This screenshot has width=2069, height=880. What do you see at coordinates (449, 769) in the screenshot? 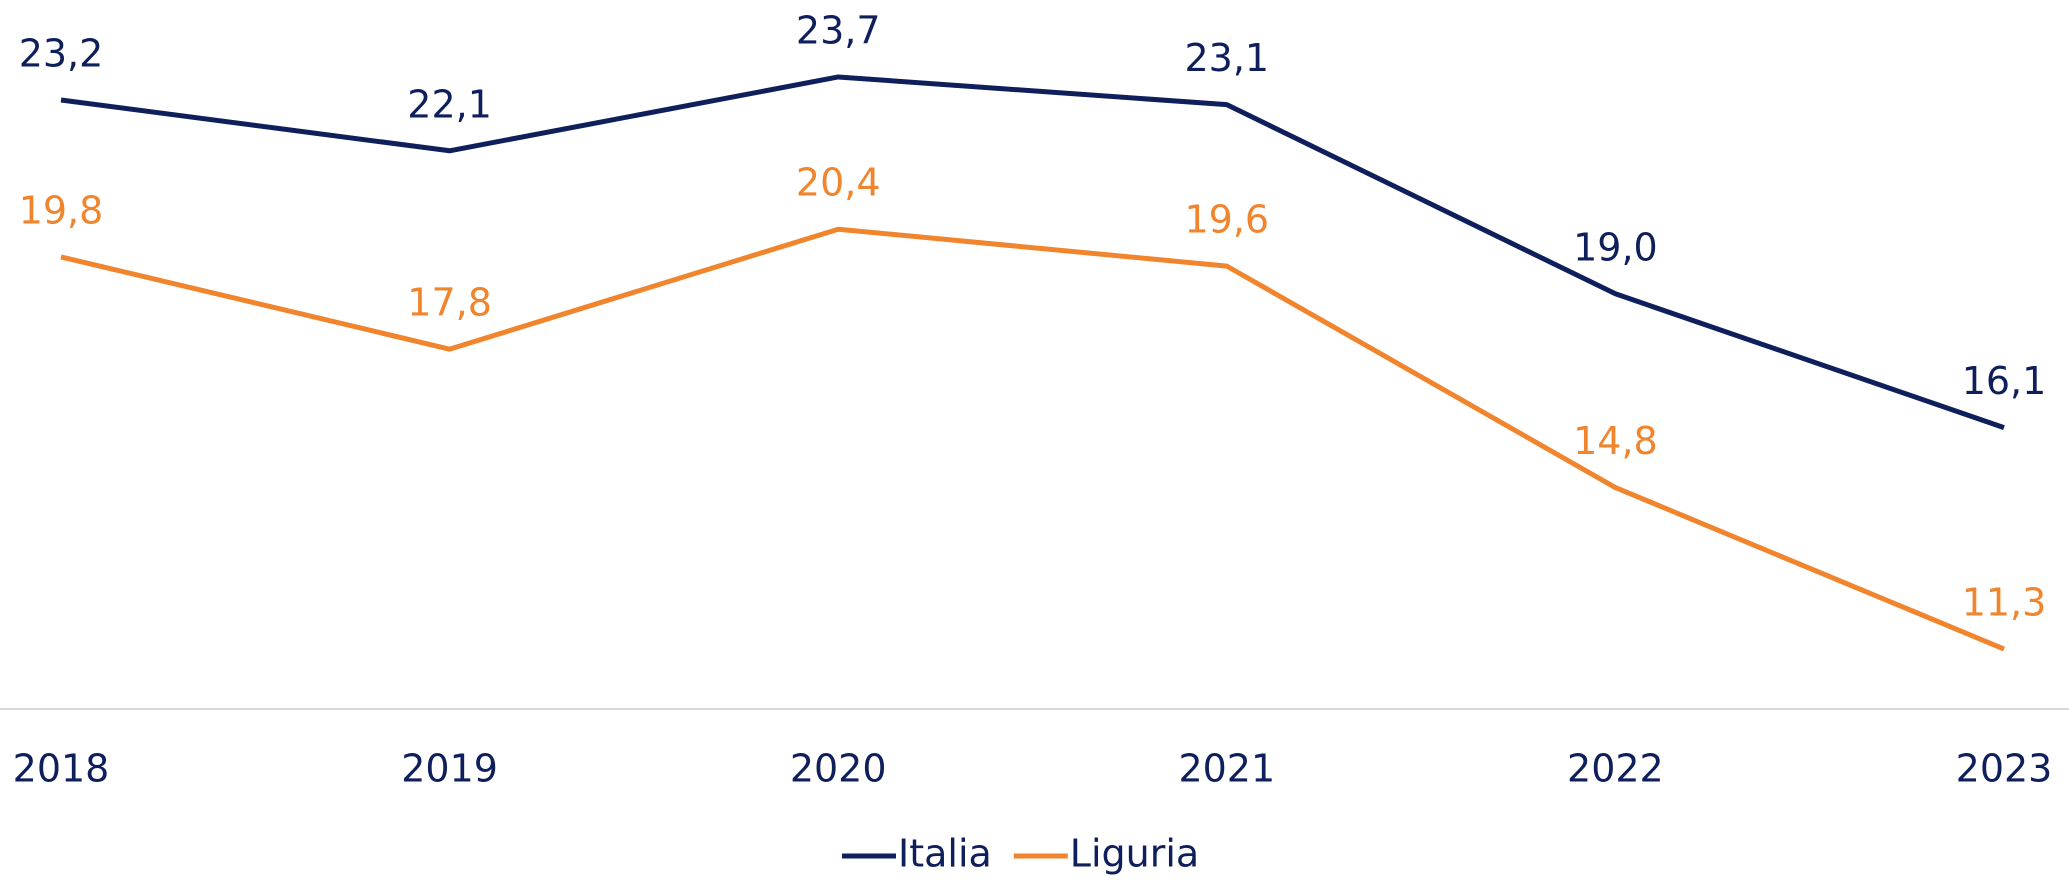
I see `x-tick-label: 2019` at bounding box center [449, 769].